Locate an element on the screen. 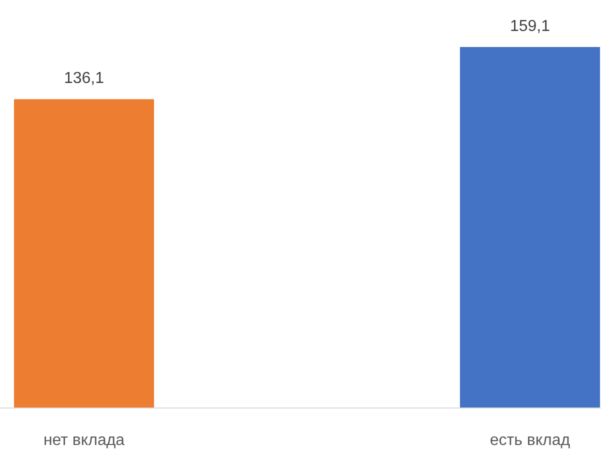  x-tick-label: есть вклад is located at coordinates (530, 440).